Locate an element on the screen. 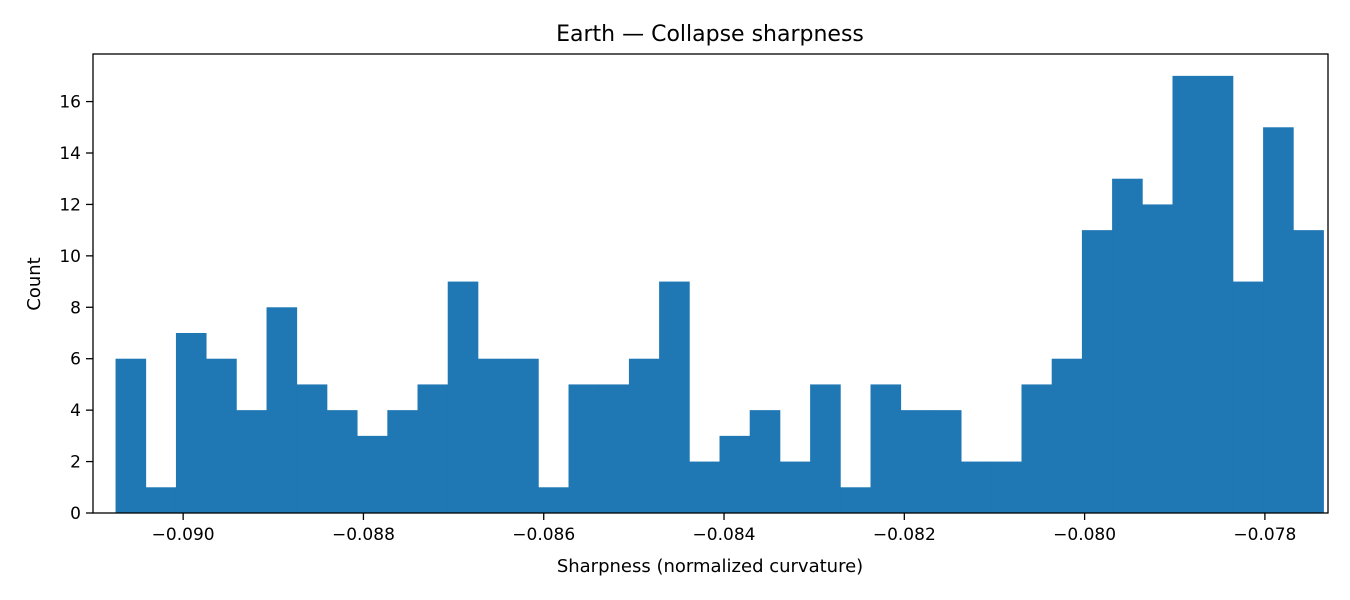  y-tick-label: 2 is located at coordinates (75, 463).